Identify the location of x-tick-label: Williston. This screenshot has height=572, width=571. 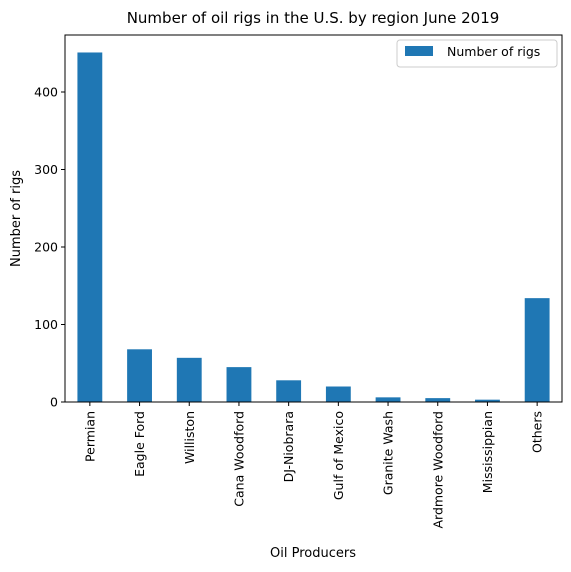
(189, 437).